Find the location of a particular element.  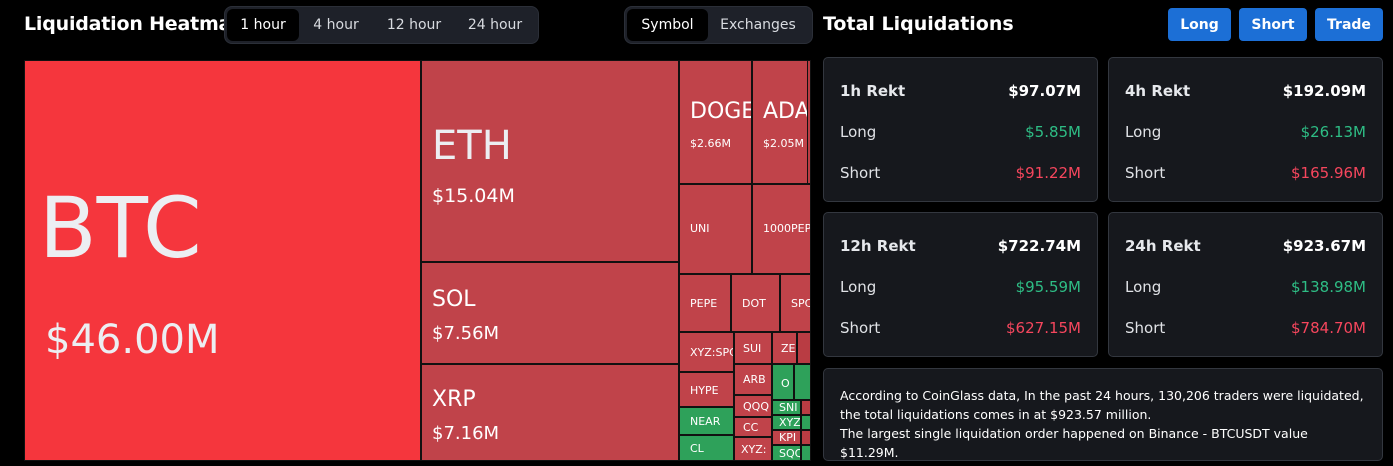

tile-symbol: XYZ: is located at coordinates (754, 449).